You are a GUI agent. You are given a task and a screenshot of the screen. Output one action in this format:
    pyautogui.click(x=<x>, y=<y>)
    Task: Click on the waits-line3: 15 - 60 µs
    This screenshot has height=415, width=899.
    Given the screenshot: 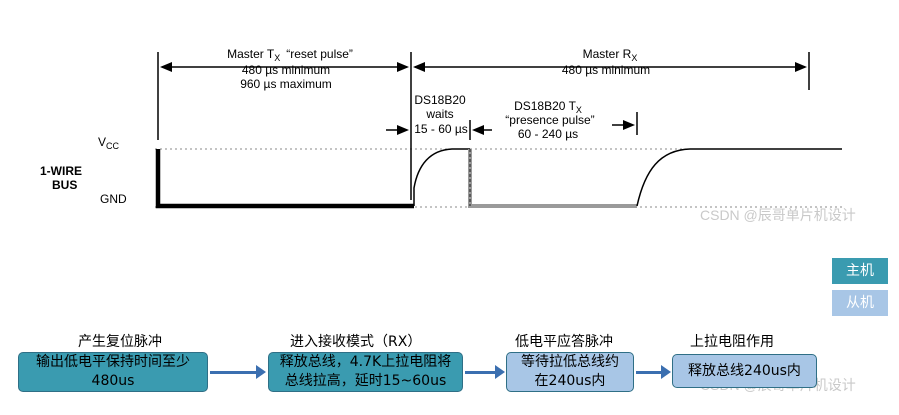 What is the action you would take?
    pyautogui.click(x=441, y=129)
    